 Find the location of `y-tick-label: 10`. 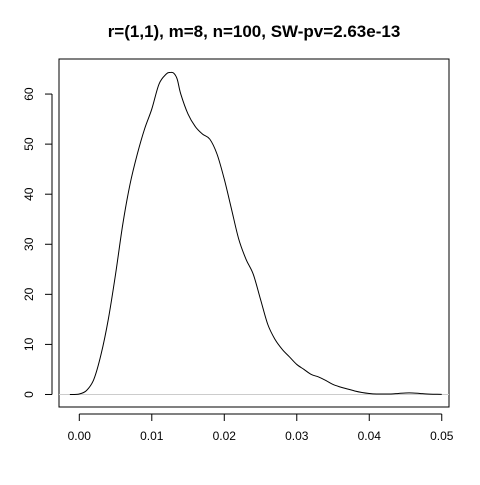

y-tick-label: 10 is located at coordinates (29, 344).